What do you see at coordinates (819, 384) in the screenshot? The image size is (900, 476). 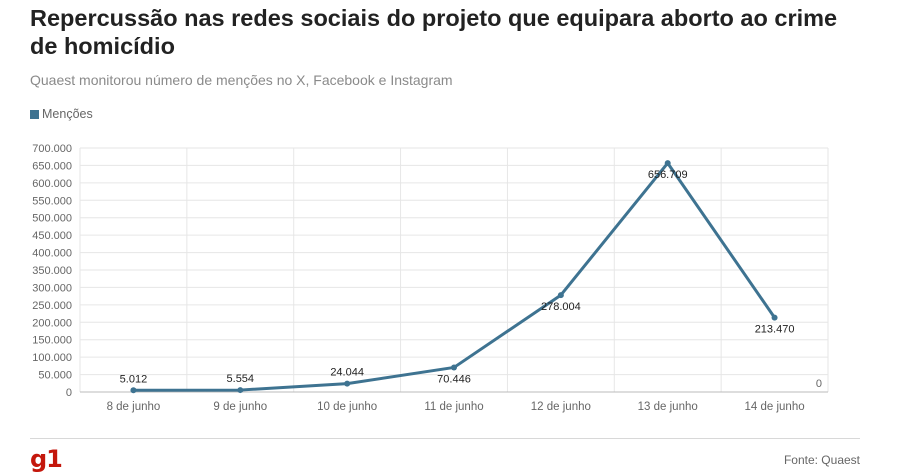 I see `right-axis-label: 0` at bounding box center [819, 384].